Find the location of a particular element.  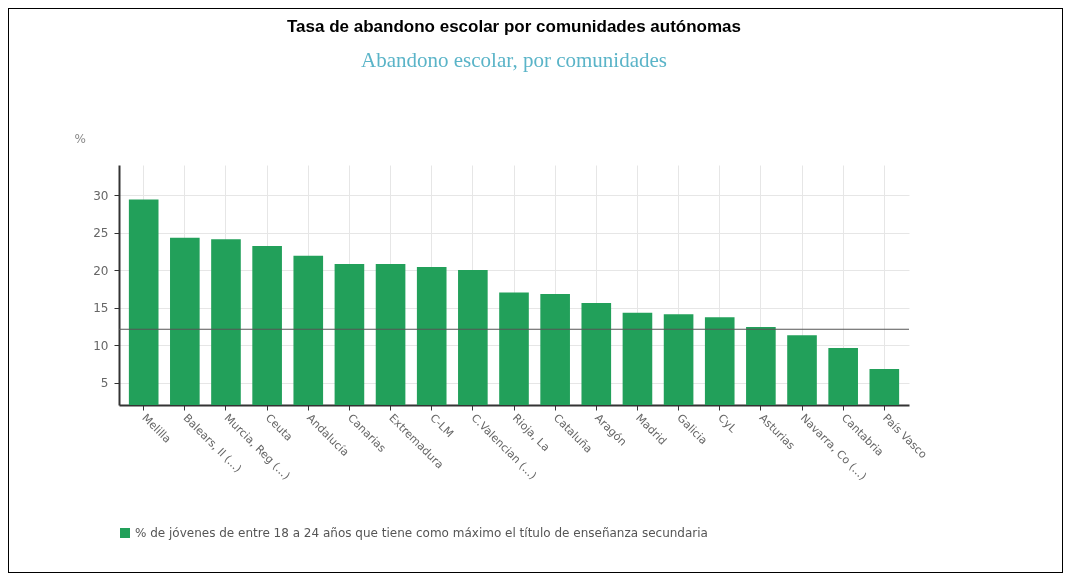

y-tick-label: 10 is located at coordinates (101, 345).